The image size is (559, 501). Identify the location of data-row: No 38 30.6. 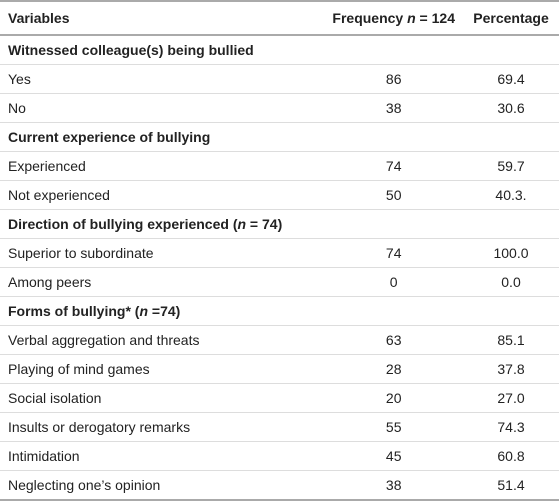
(279, 108).